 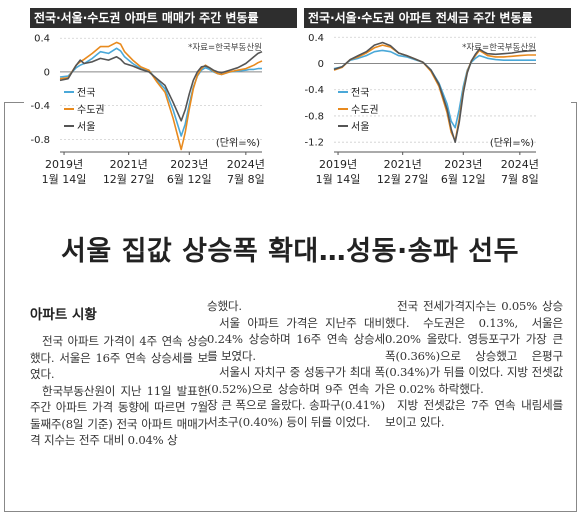 What do you see at coordinates (290, 251) in the screenshot?
I see `headline: 서울 집값 상승폭 확대…성동·송파 선두` at bounding box center [290, 251].